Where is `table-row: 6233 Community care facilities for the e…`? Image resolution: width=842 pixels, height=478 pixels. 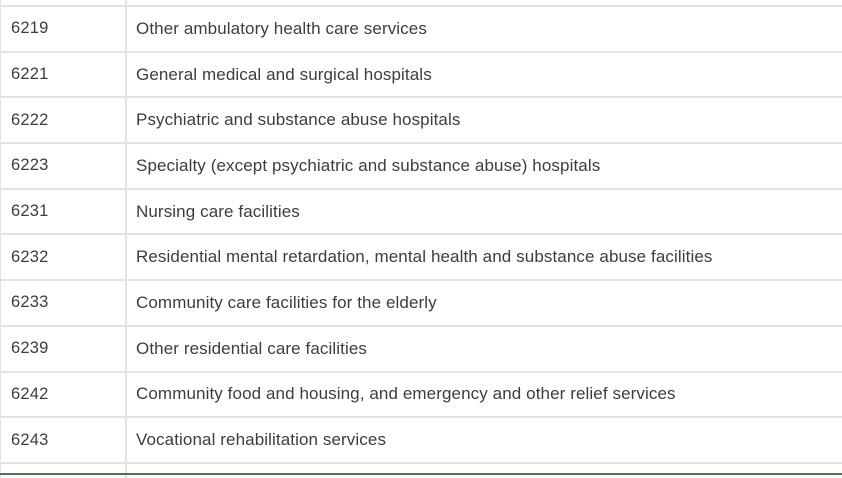
table-row: 6233 Community care facilities for the e… is located at coordinates (421, 304).